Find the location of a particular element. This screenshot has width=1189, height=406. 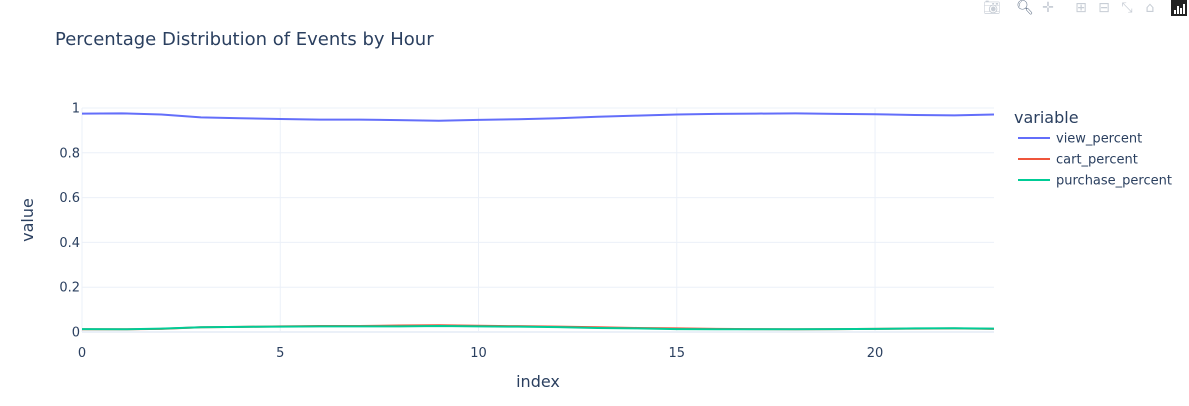

legend-item-view-percent: view_percent is located at coordinates (1080, 139).